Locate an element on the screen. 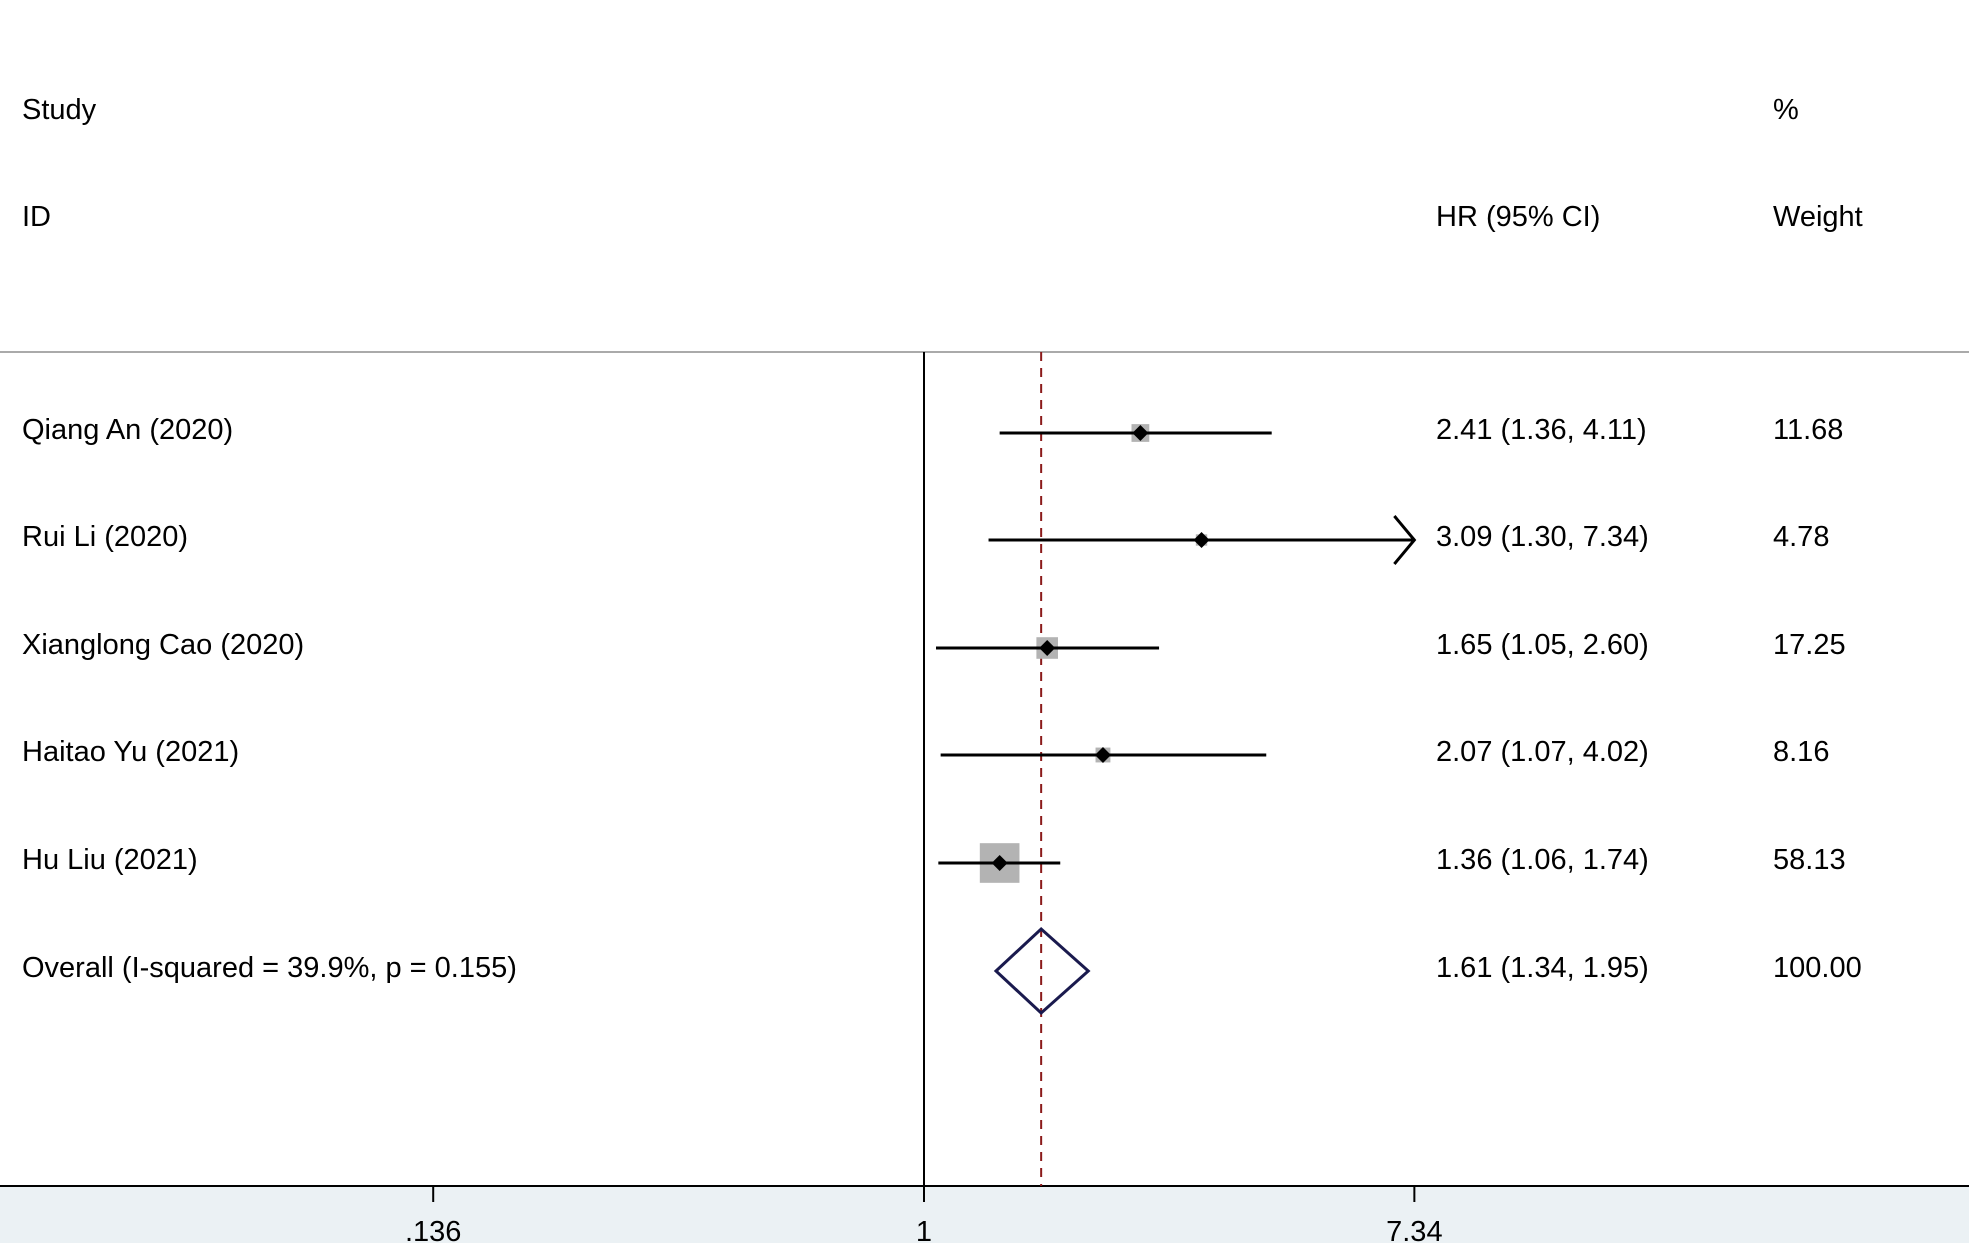 The image size is (1969, 1243). study-weight: 4.78 is located at coordinates (1801, 537).